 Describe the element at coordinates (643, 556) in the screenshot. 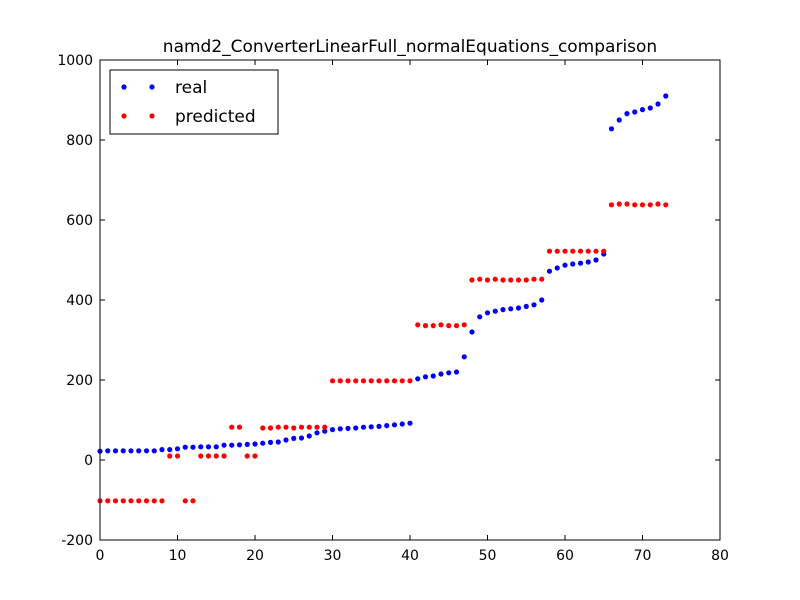

I see `x-tick-label-7: 70` at that location.